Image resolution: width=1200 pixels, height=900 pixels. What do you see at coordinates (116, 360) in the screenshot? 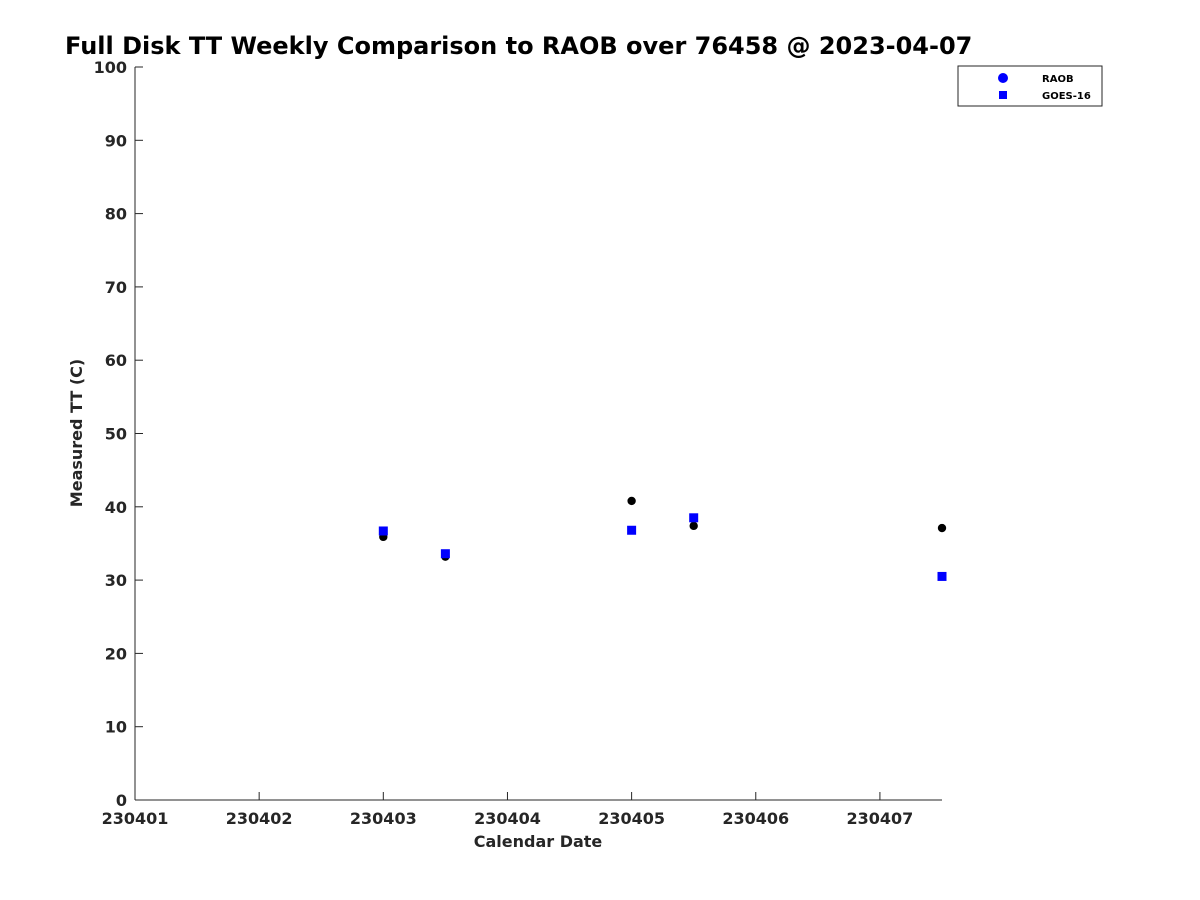
I see `y-tick-label: 60` at bounding box center [116, 360].